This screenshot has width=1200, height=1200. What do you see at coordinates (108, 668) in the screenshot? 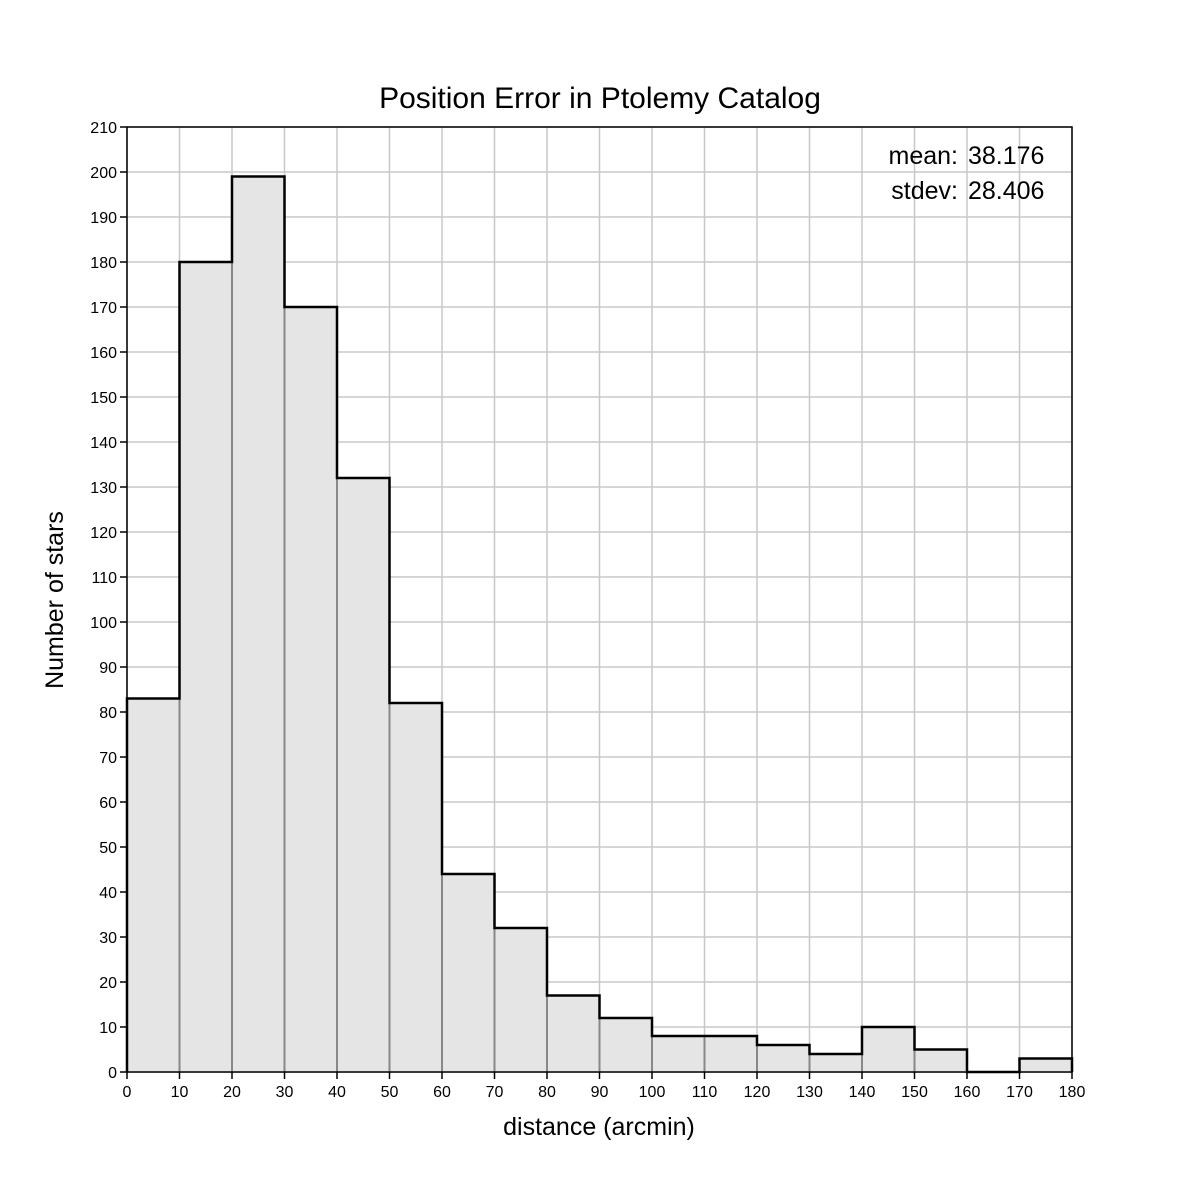
I see `y-tick-label: 90` at bounding box center [108, 668].